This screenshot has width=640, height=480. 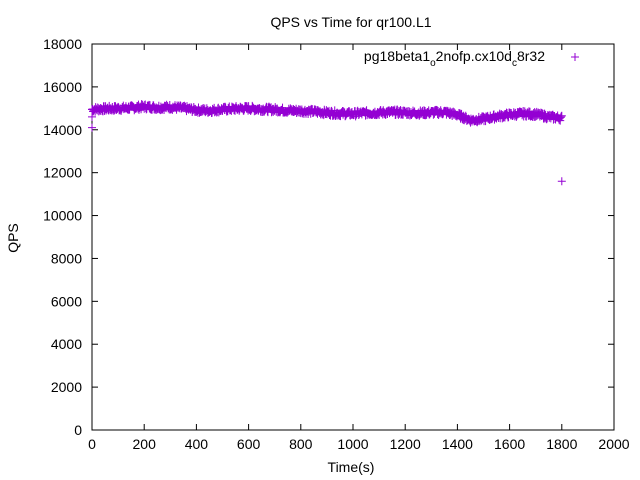 What do you see at coordinates (13, 238) in the screenshot?
I see `y-axis-label: QPS` at bounding box center [13, 238].